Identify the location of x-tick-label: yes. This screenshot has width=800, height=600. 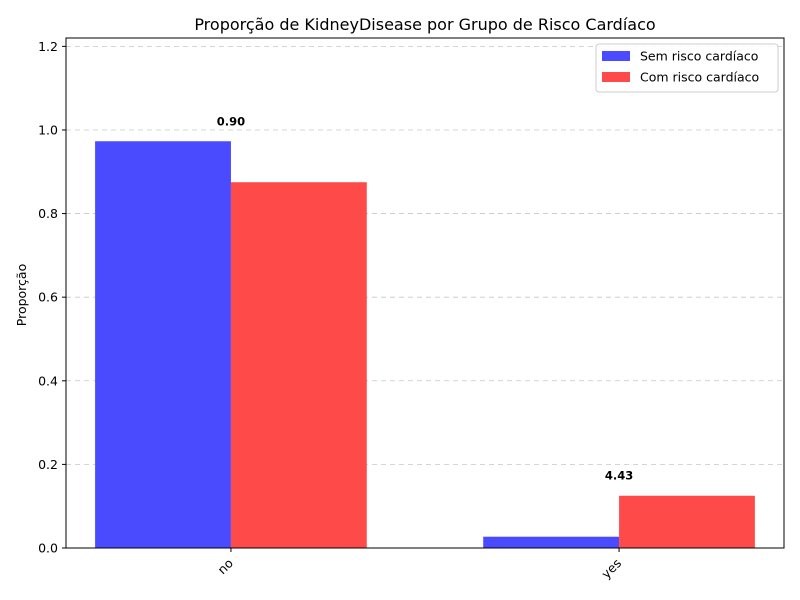
(611, 569).